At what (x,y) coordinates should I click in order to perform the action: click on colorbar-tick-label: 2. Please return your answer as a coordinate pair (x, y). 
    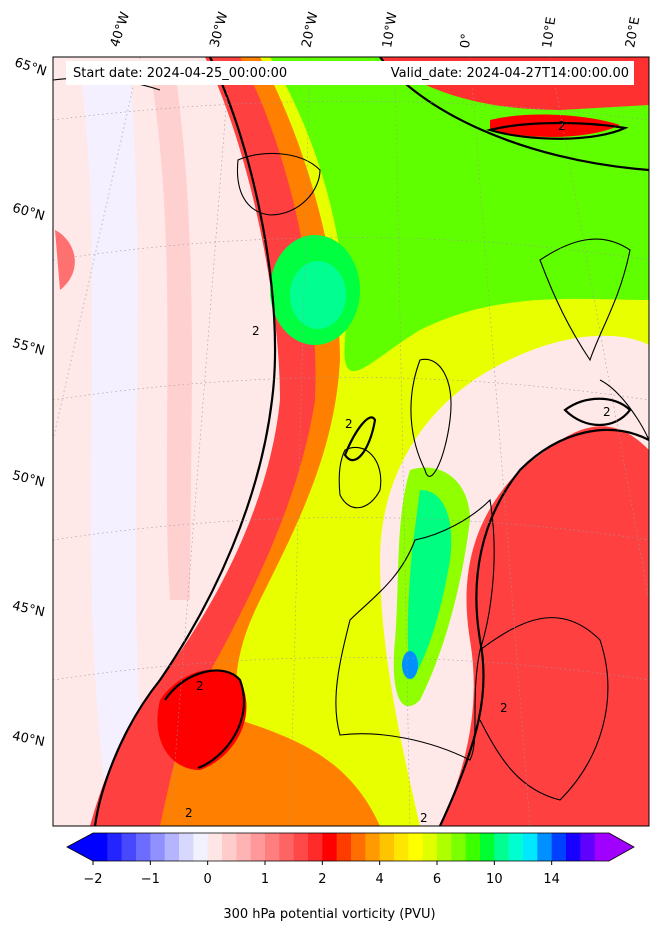
    Looking at the image, I should click on (322, 879).